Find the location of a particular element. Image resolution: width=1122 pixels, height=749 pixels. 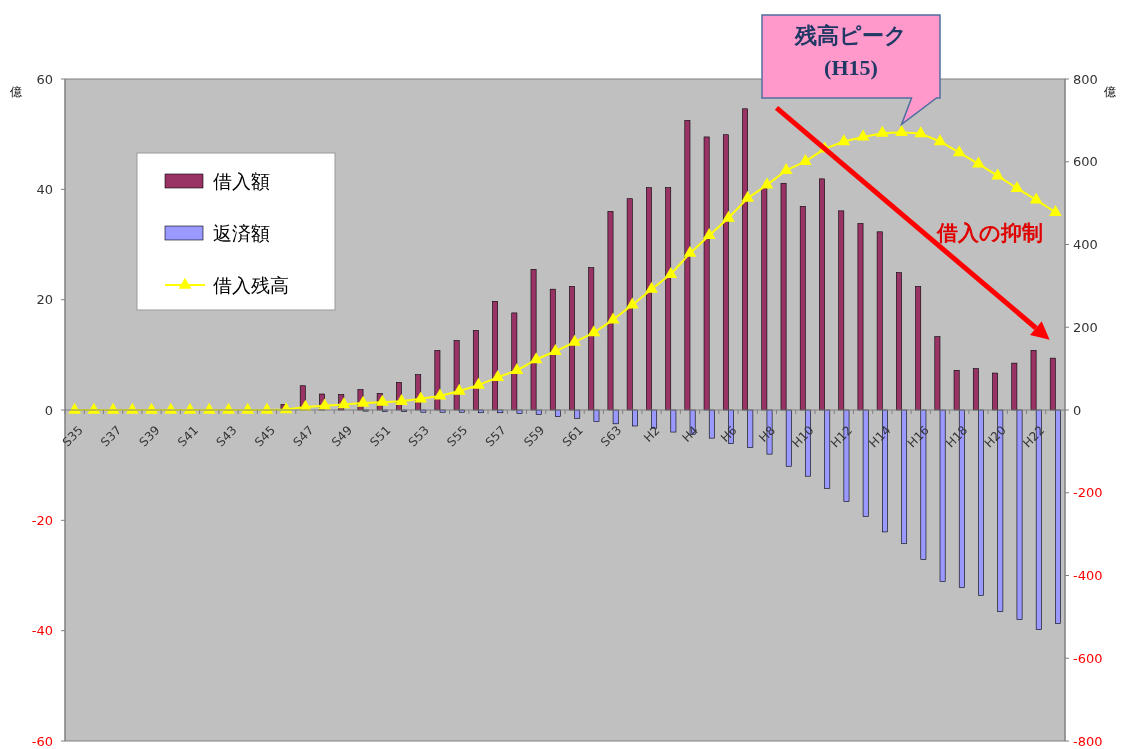

legend-label: 借入額 is located at coordinates (241, 181).